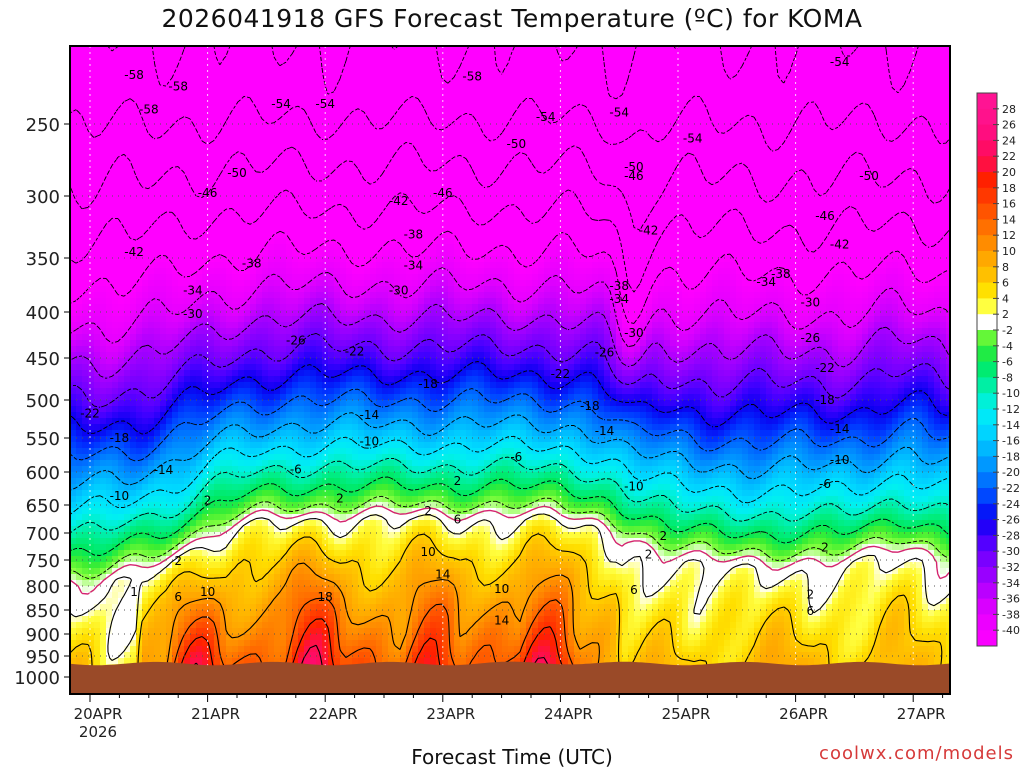 The image size is (1024, 769). I want to click on colorbar-tick-label: -30, so click(1011, 551).